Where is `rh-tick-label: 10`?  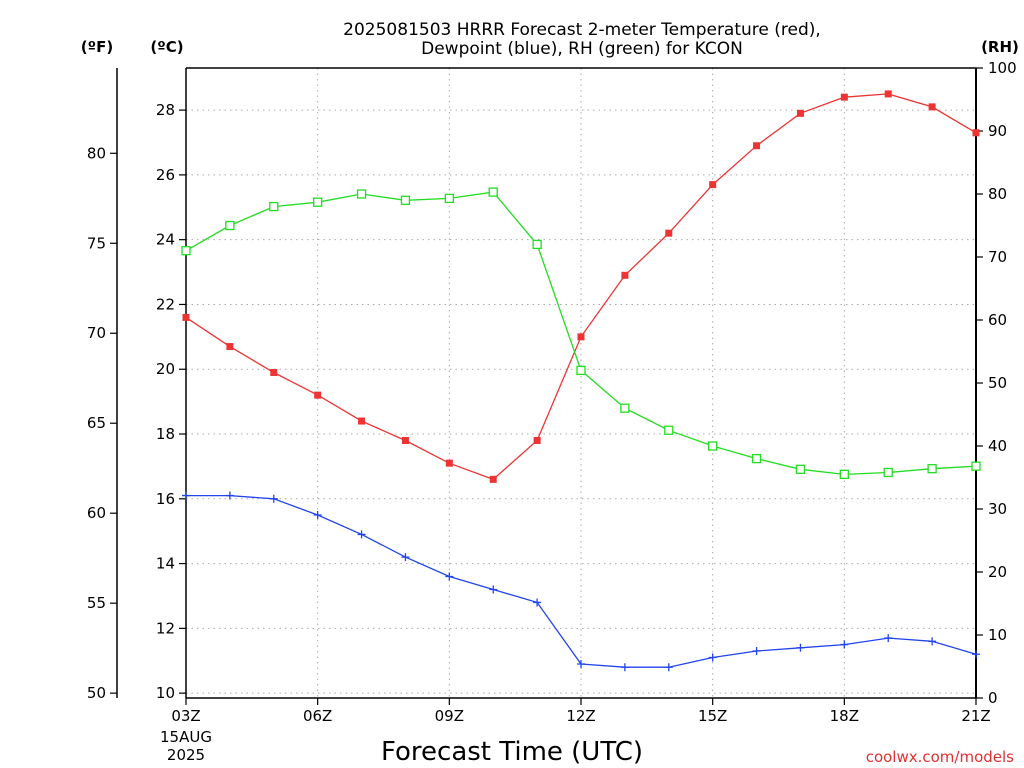 rh-tick-label: 10 is located at coordinates (997, 635).